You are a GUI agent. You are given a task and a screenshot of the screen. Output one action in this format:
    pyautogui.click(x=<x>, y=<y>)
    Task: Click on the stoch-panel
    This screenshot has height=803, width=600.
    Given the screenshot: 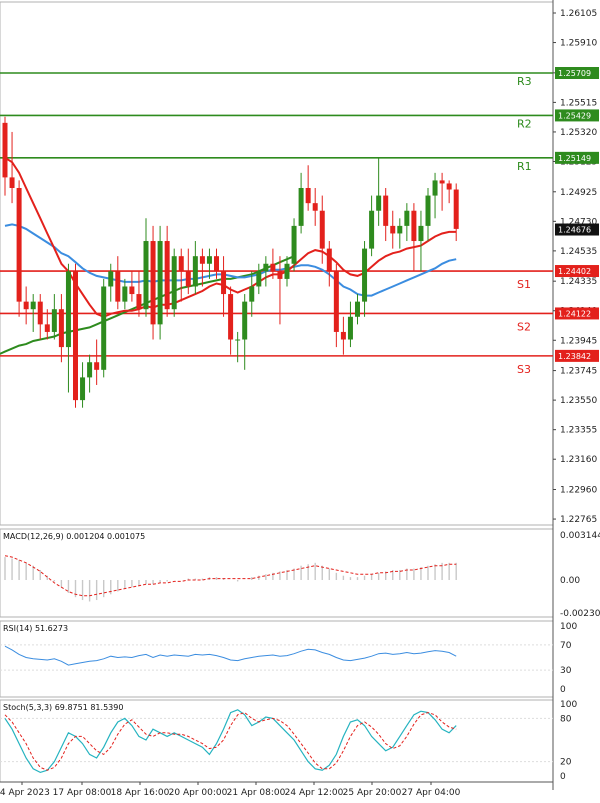 What is the action you would take?
    pyautogui.click(x=277, y=741)
    